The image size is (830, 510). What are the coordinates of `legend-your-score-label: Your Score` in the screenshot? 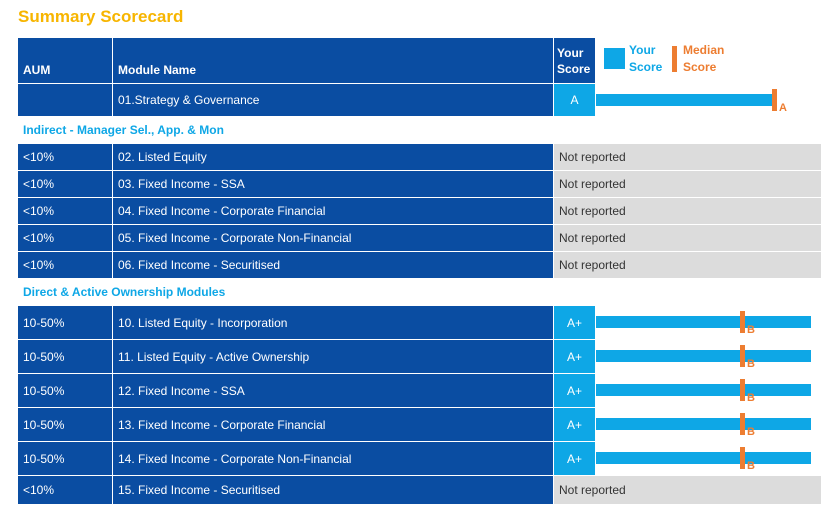 It's located at (646, 58).